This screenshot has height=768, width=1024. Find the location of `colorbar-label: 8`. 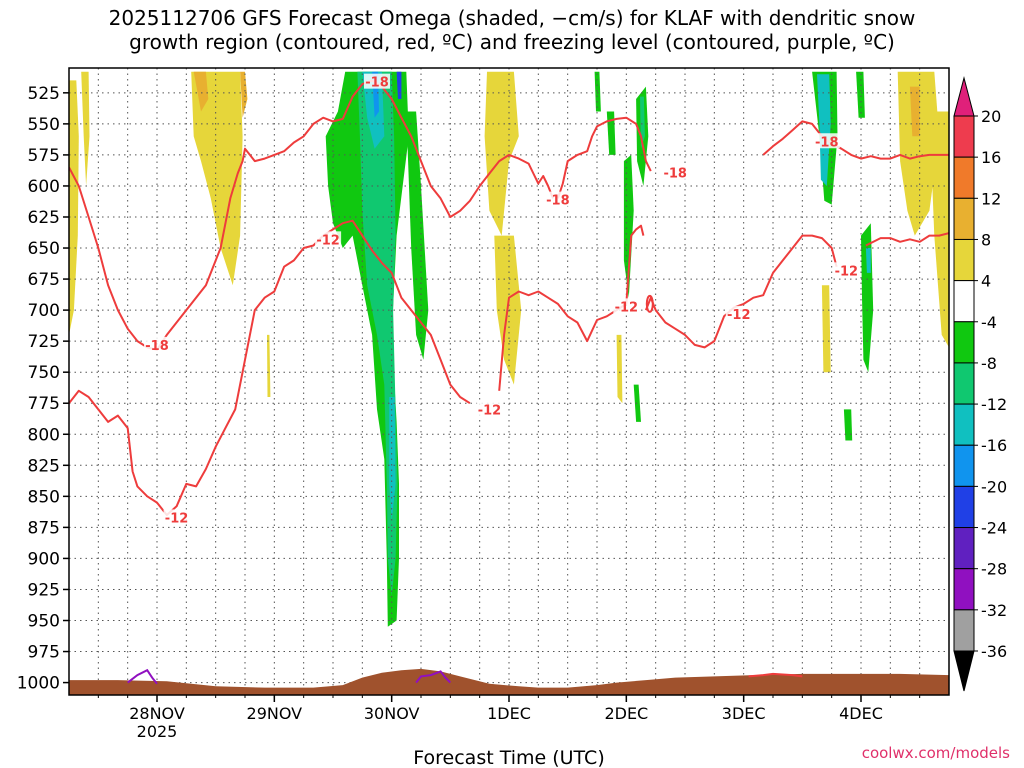

colorbar-label: 8 is located at coordinates (986, 239).